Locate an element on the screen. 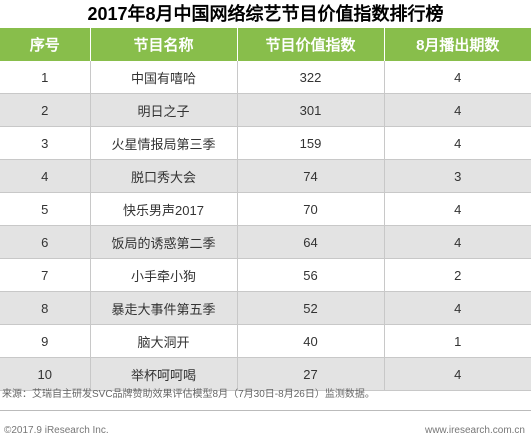  table-row: 7 小手牵小狗 56 2 is located at coordinates (265, 275).